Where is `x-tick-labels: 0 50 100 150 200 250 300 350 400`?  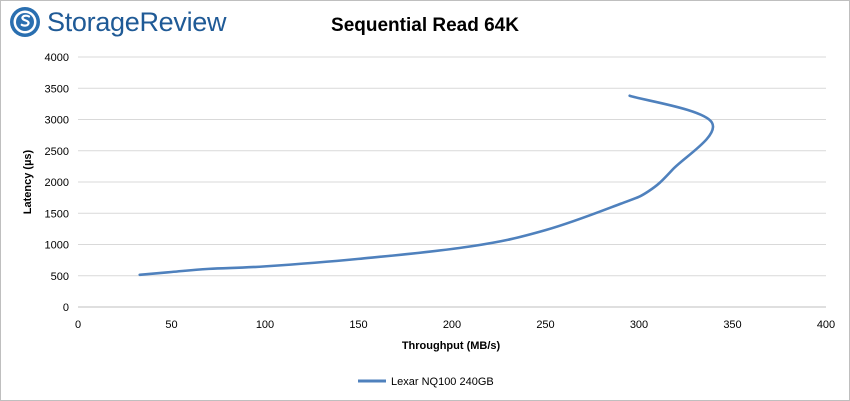
x-tick-labels: 0 50 100 150 200 250 300 350 400 is located at coordinates (455, 325).